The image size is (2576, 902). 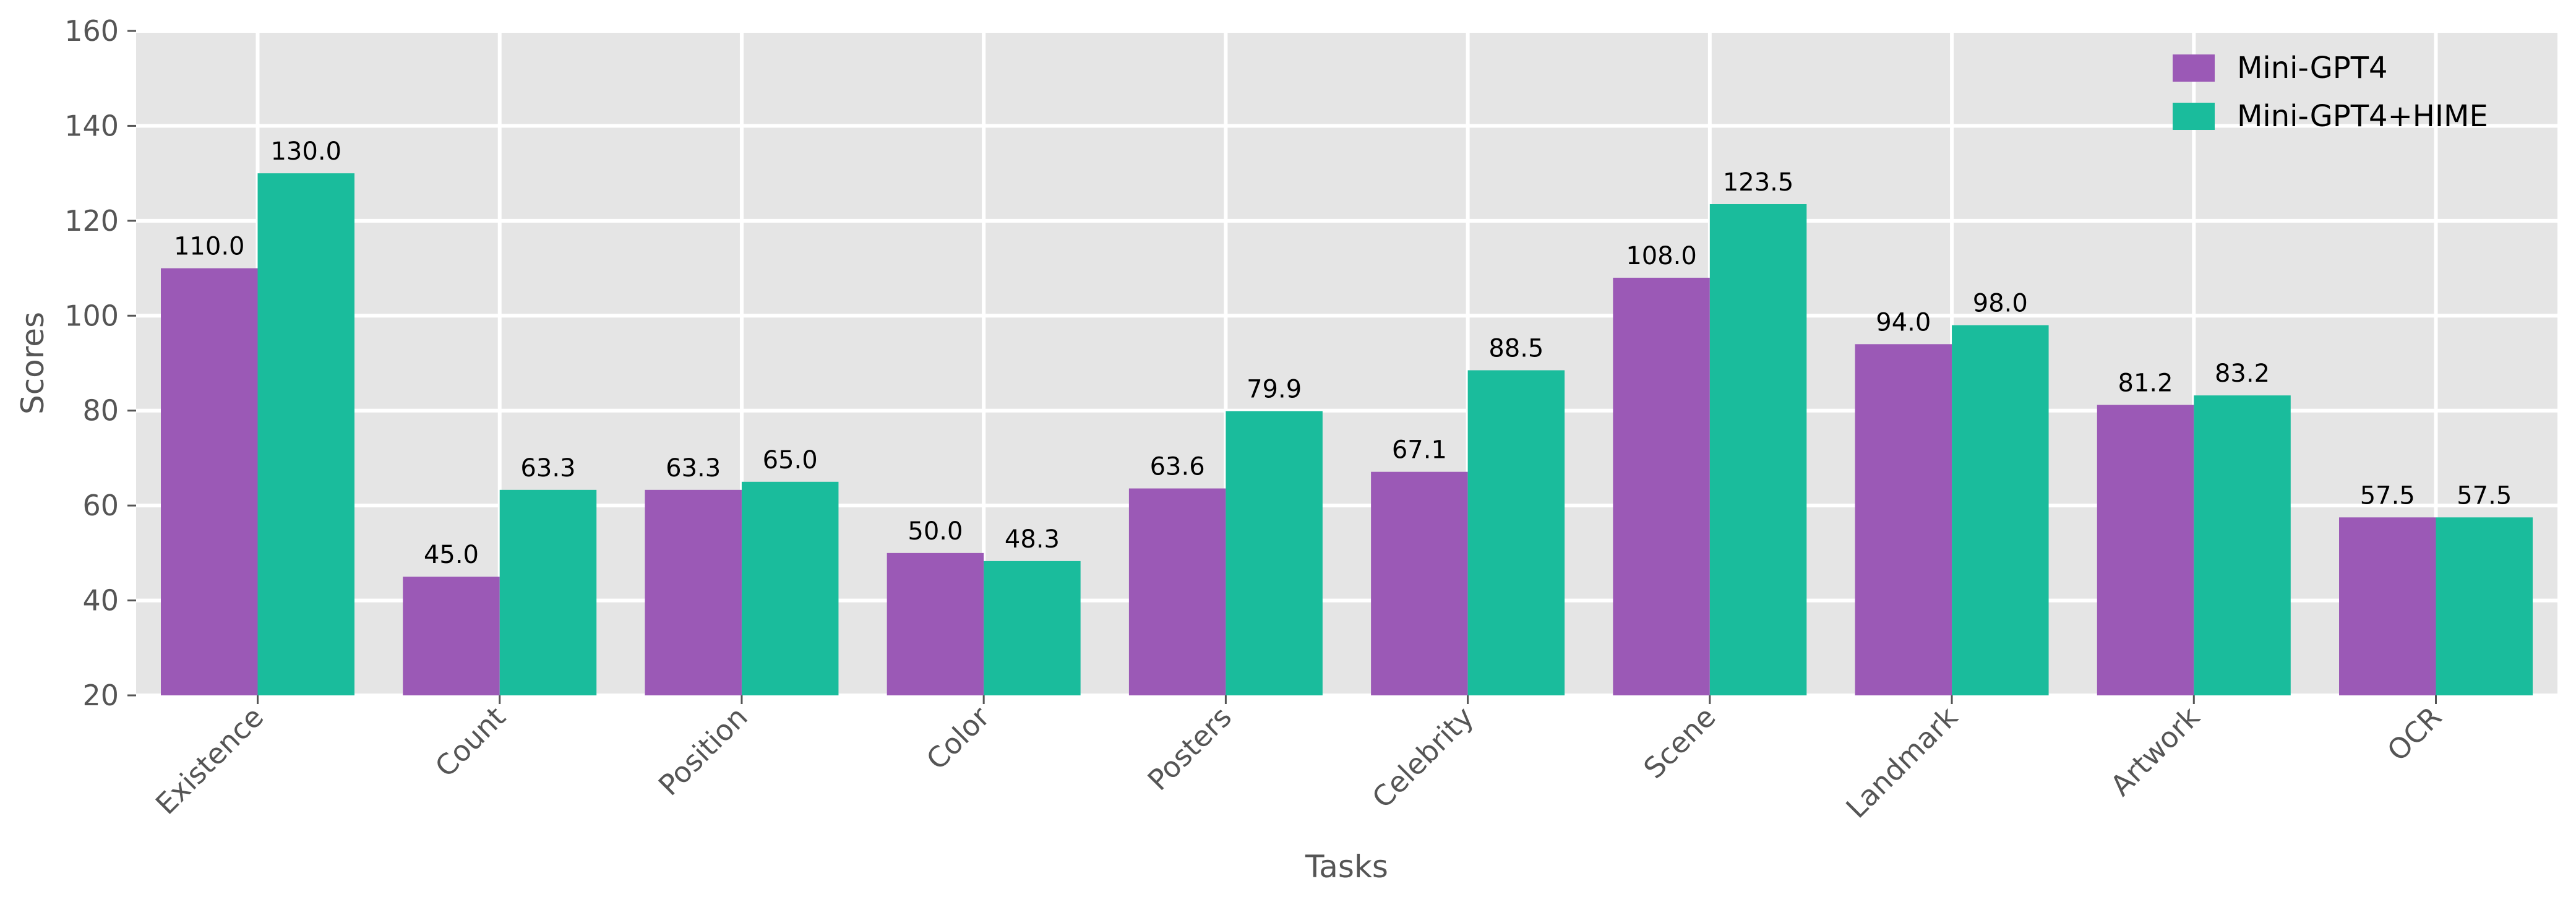 What do you see at coordinates (790, 461) in the screenshot?
I see `data-label: 65.0` at bounding box center [790, 461].